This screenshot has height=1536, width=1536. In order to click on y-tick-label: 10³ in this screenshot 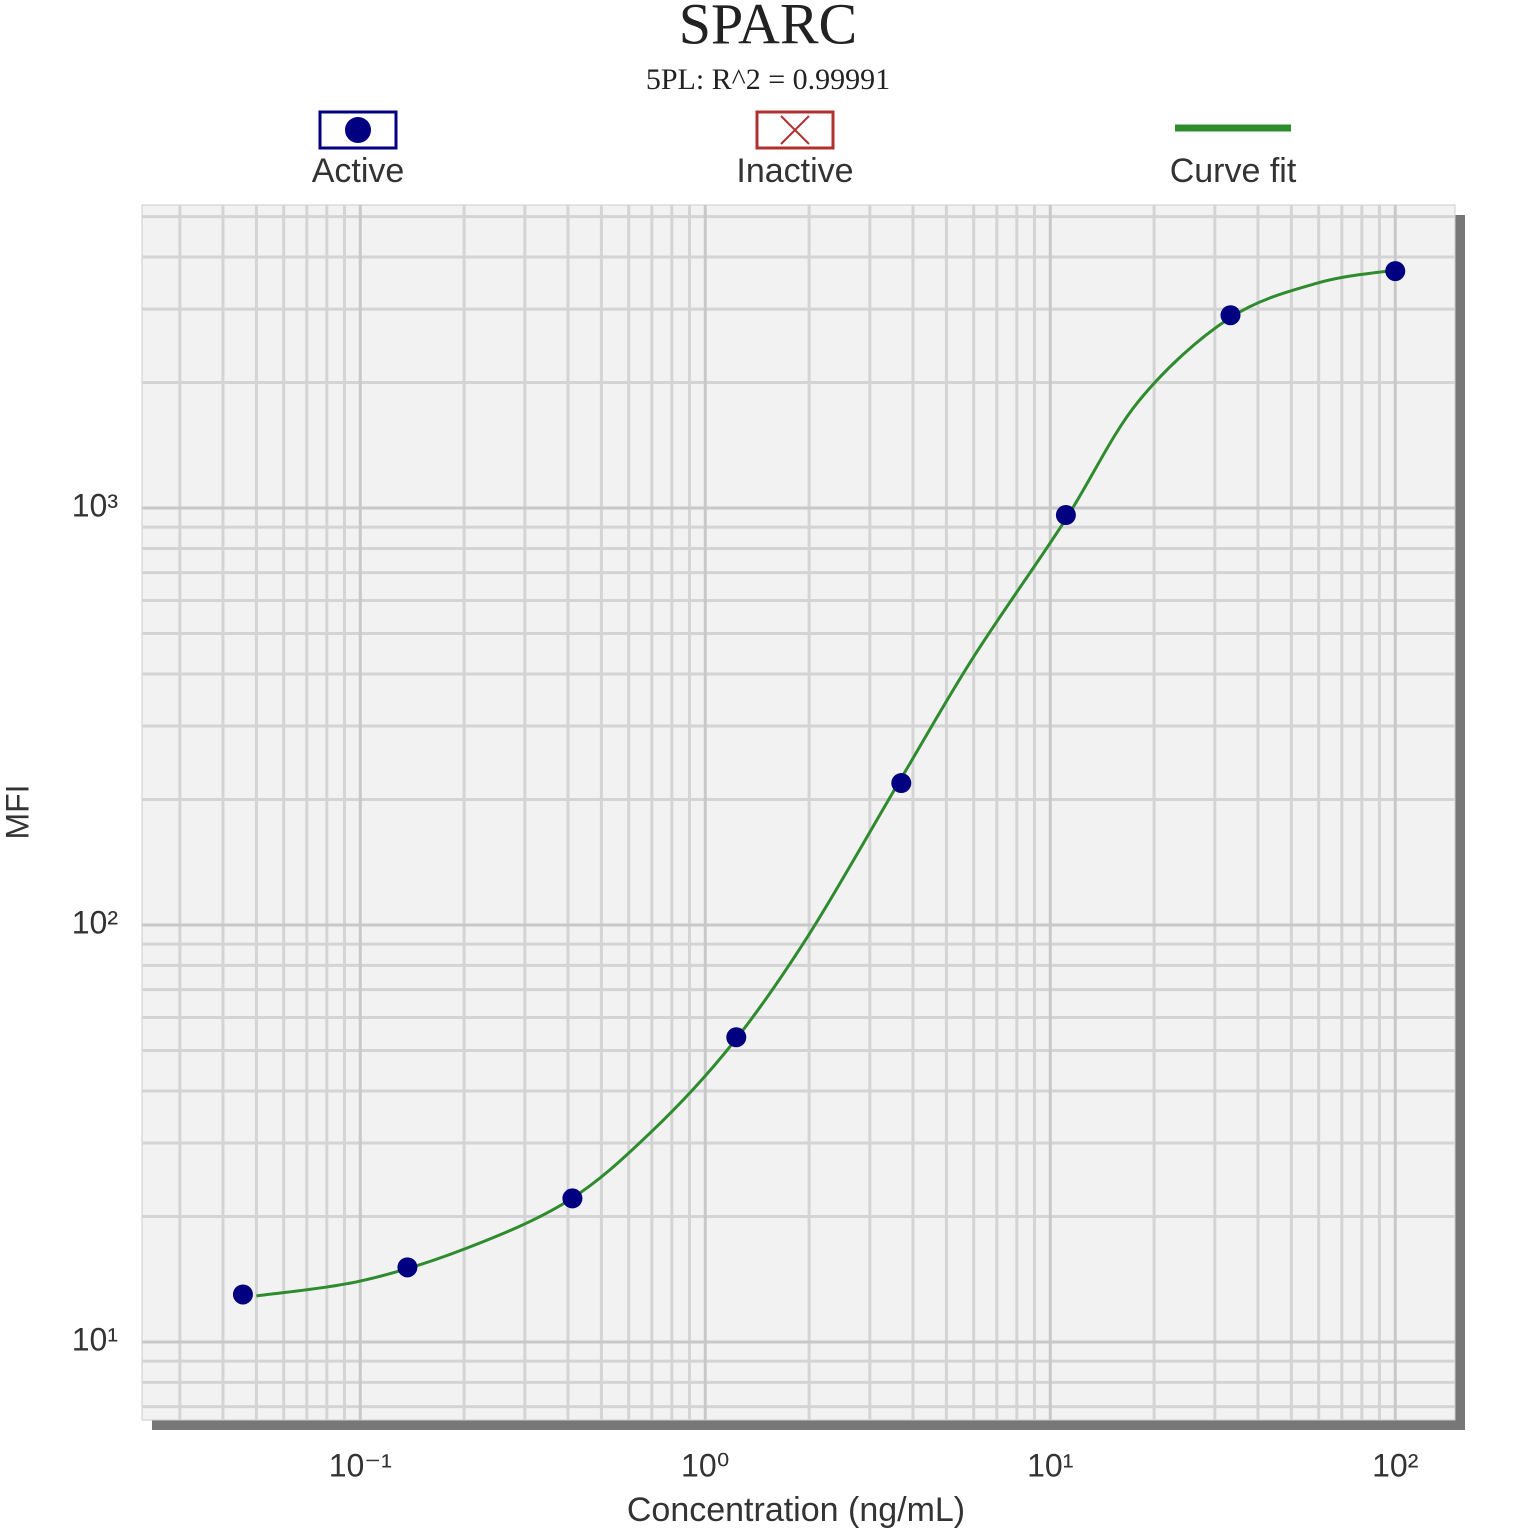, I will do `click(95, 505)`.